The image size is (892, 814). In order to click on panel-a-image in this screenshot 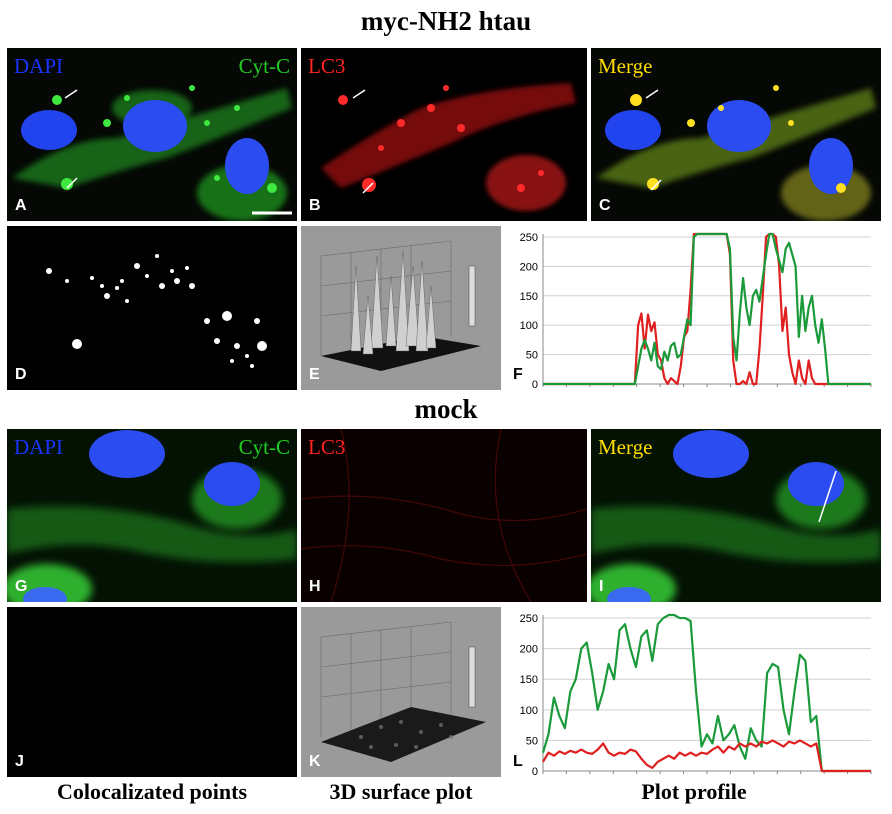, I will do `click(152, 153)`.